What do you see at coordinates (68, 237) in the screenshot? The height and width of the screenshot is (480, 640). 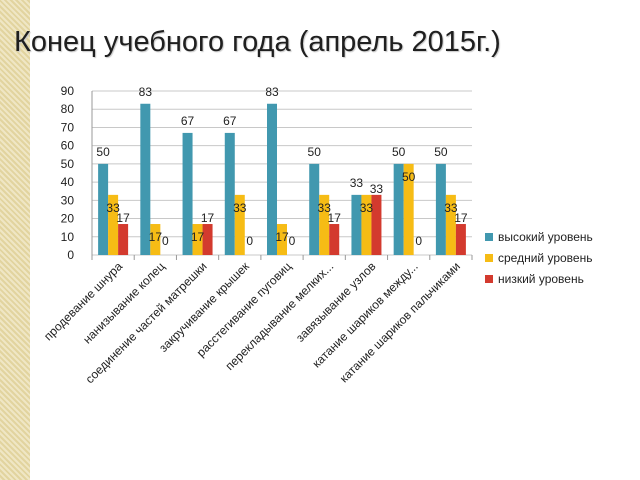 I see `y-tick-label: 10` at bounding box center [68, 237].